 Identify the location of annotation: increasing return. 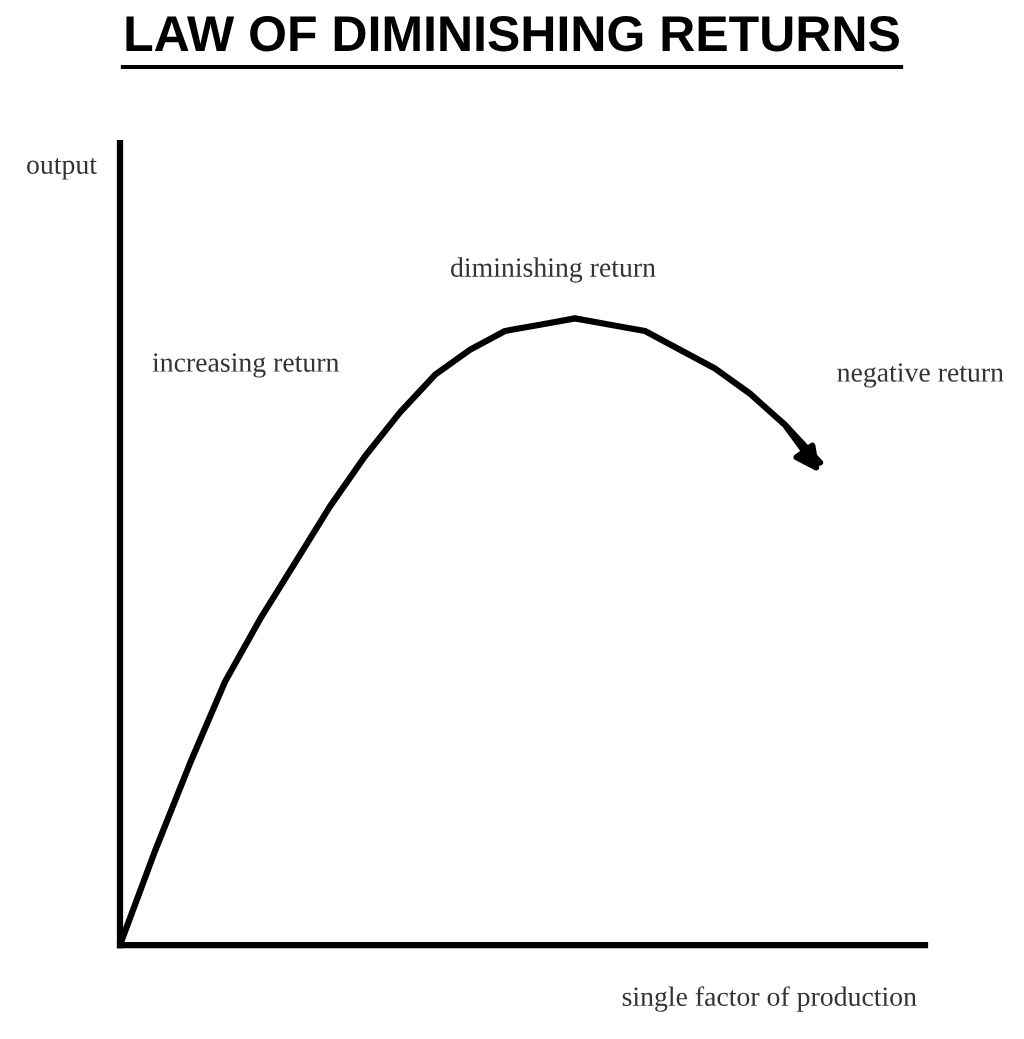
(245, 365).